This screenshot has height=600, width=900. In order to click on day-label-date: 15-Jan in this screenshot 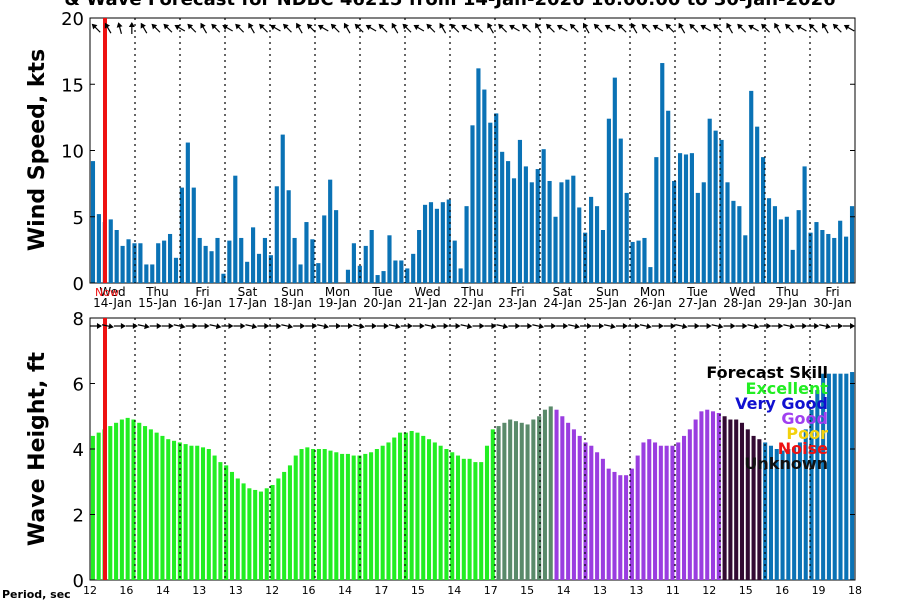, I will do `click(157, 303)`.